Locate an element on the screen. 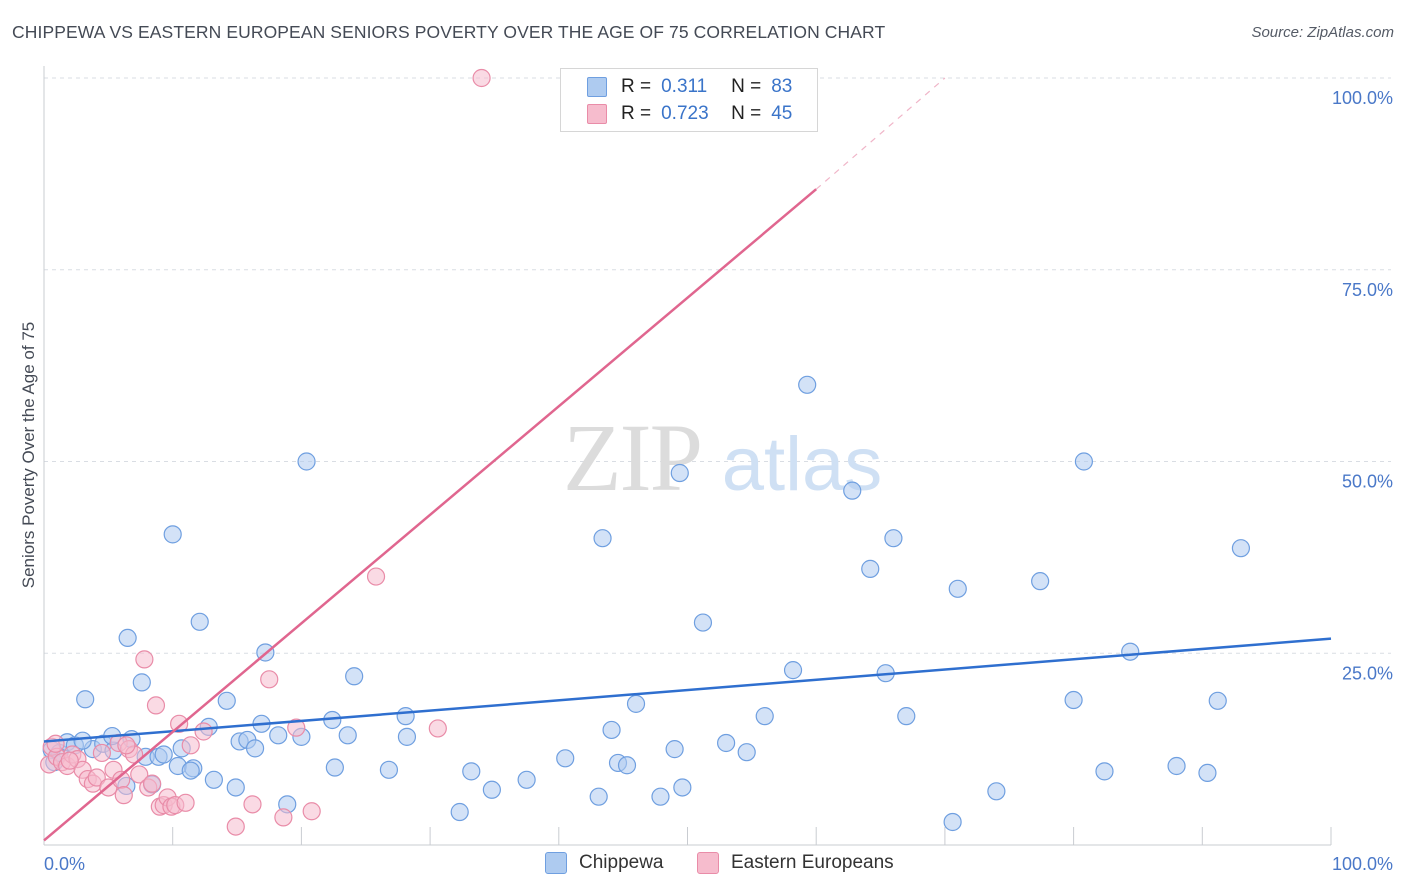  trend-line-chippewa is located at coordinates (687, 690).